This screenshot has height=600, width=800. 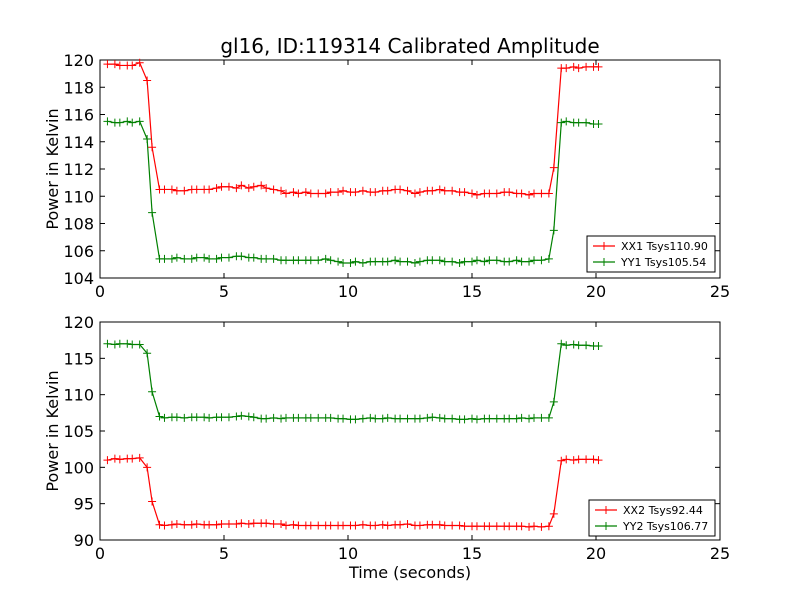 I want to click on legend: XX1 Tsys110.90 YY1 Tsys105.54, so click(x=651, y=254).